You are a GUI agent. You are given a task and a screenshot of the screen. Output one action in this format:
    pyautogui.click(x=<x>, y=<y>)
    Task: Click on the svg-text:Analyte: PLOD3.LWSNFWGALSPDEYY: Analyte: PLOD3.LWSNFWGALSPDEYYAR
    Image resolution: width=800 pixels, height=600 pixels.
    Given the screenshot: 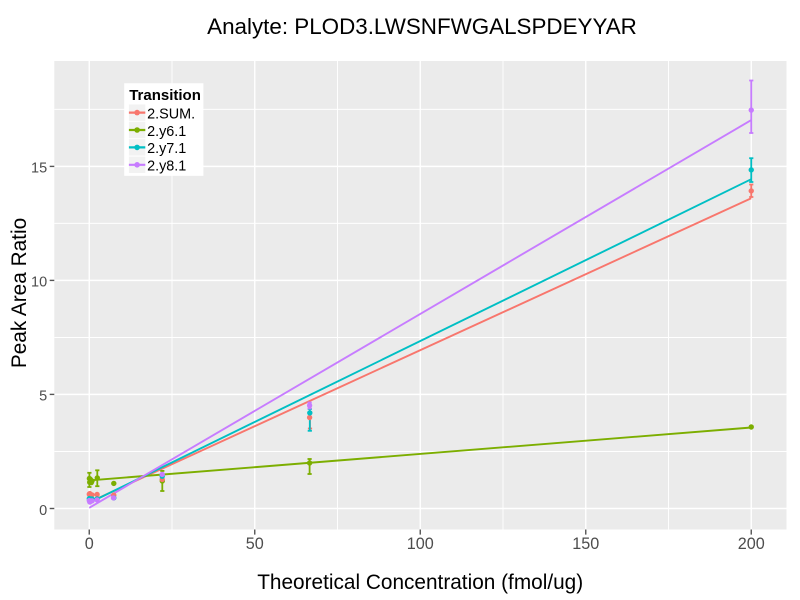 What is the action you would take?
    pyautogui.click(x=422, y=26)
    